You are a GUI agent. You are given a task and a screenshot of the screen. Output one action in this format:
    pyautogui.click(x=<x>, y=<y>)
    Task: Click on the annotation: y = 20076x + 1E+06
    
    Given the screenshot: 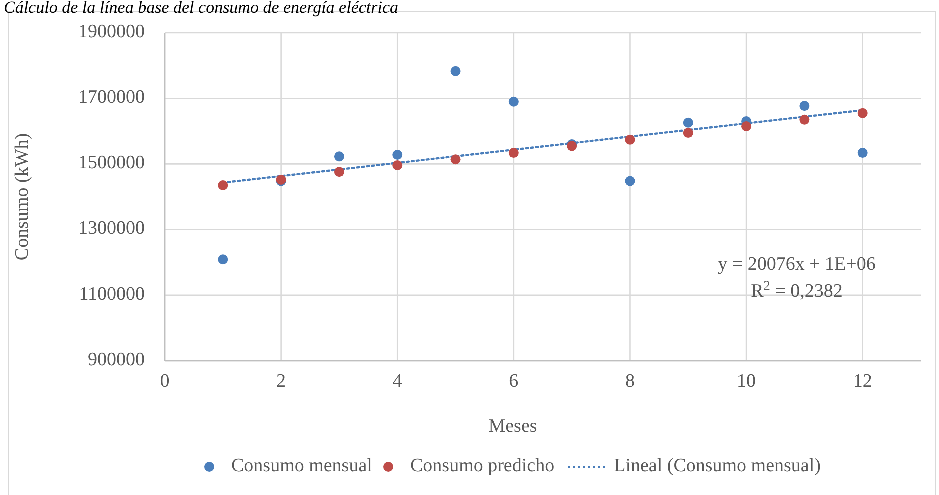 What is the action you would take?
    pyautogui.click(x=797, y=264)
    